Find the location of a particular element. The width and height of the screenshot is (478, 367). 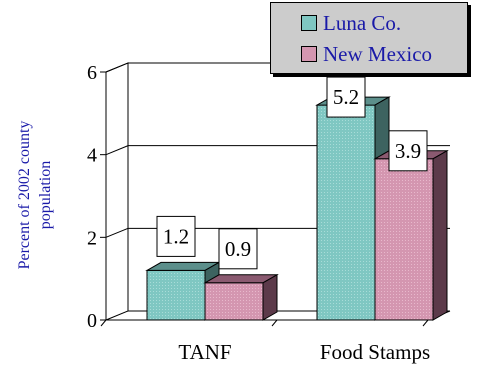

data-label: 1.2 is located at coordinates (176, 236).